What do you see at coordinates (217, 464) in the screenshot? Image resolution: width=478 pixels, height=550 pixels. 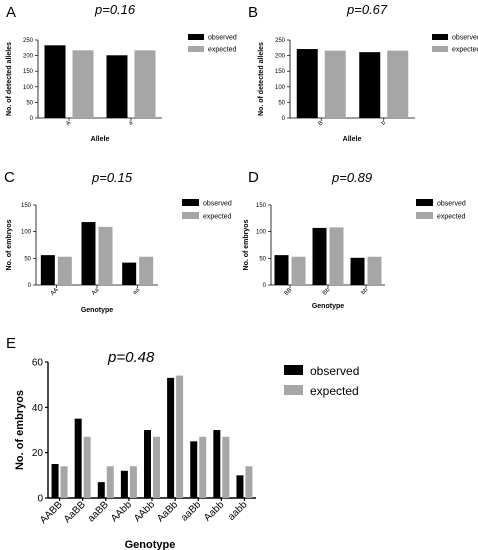 I see `bar-observed-Aabb` at bounding box center [217, 464].